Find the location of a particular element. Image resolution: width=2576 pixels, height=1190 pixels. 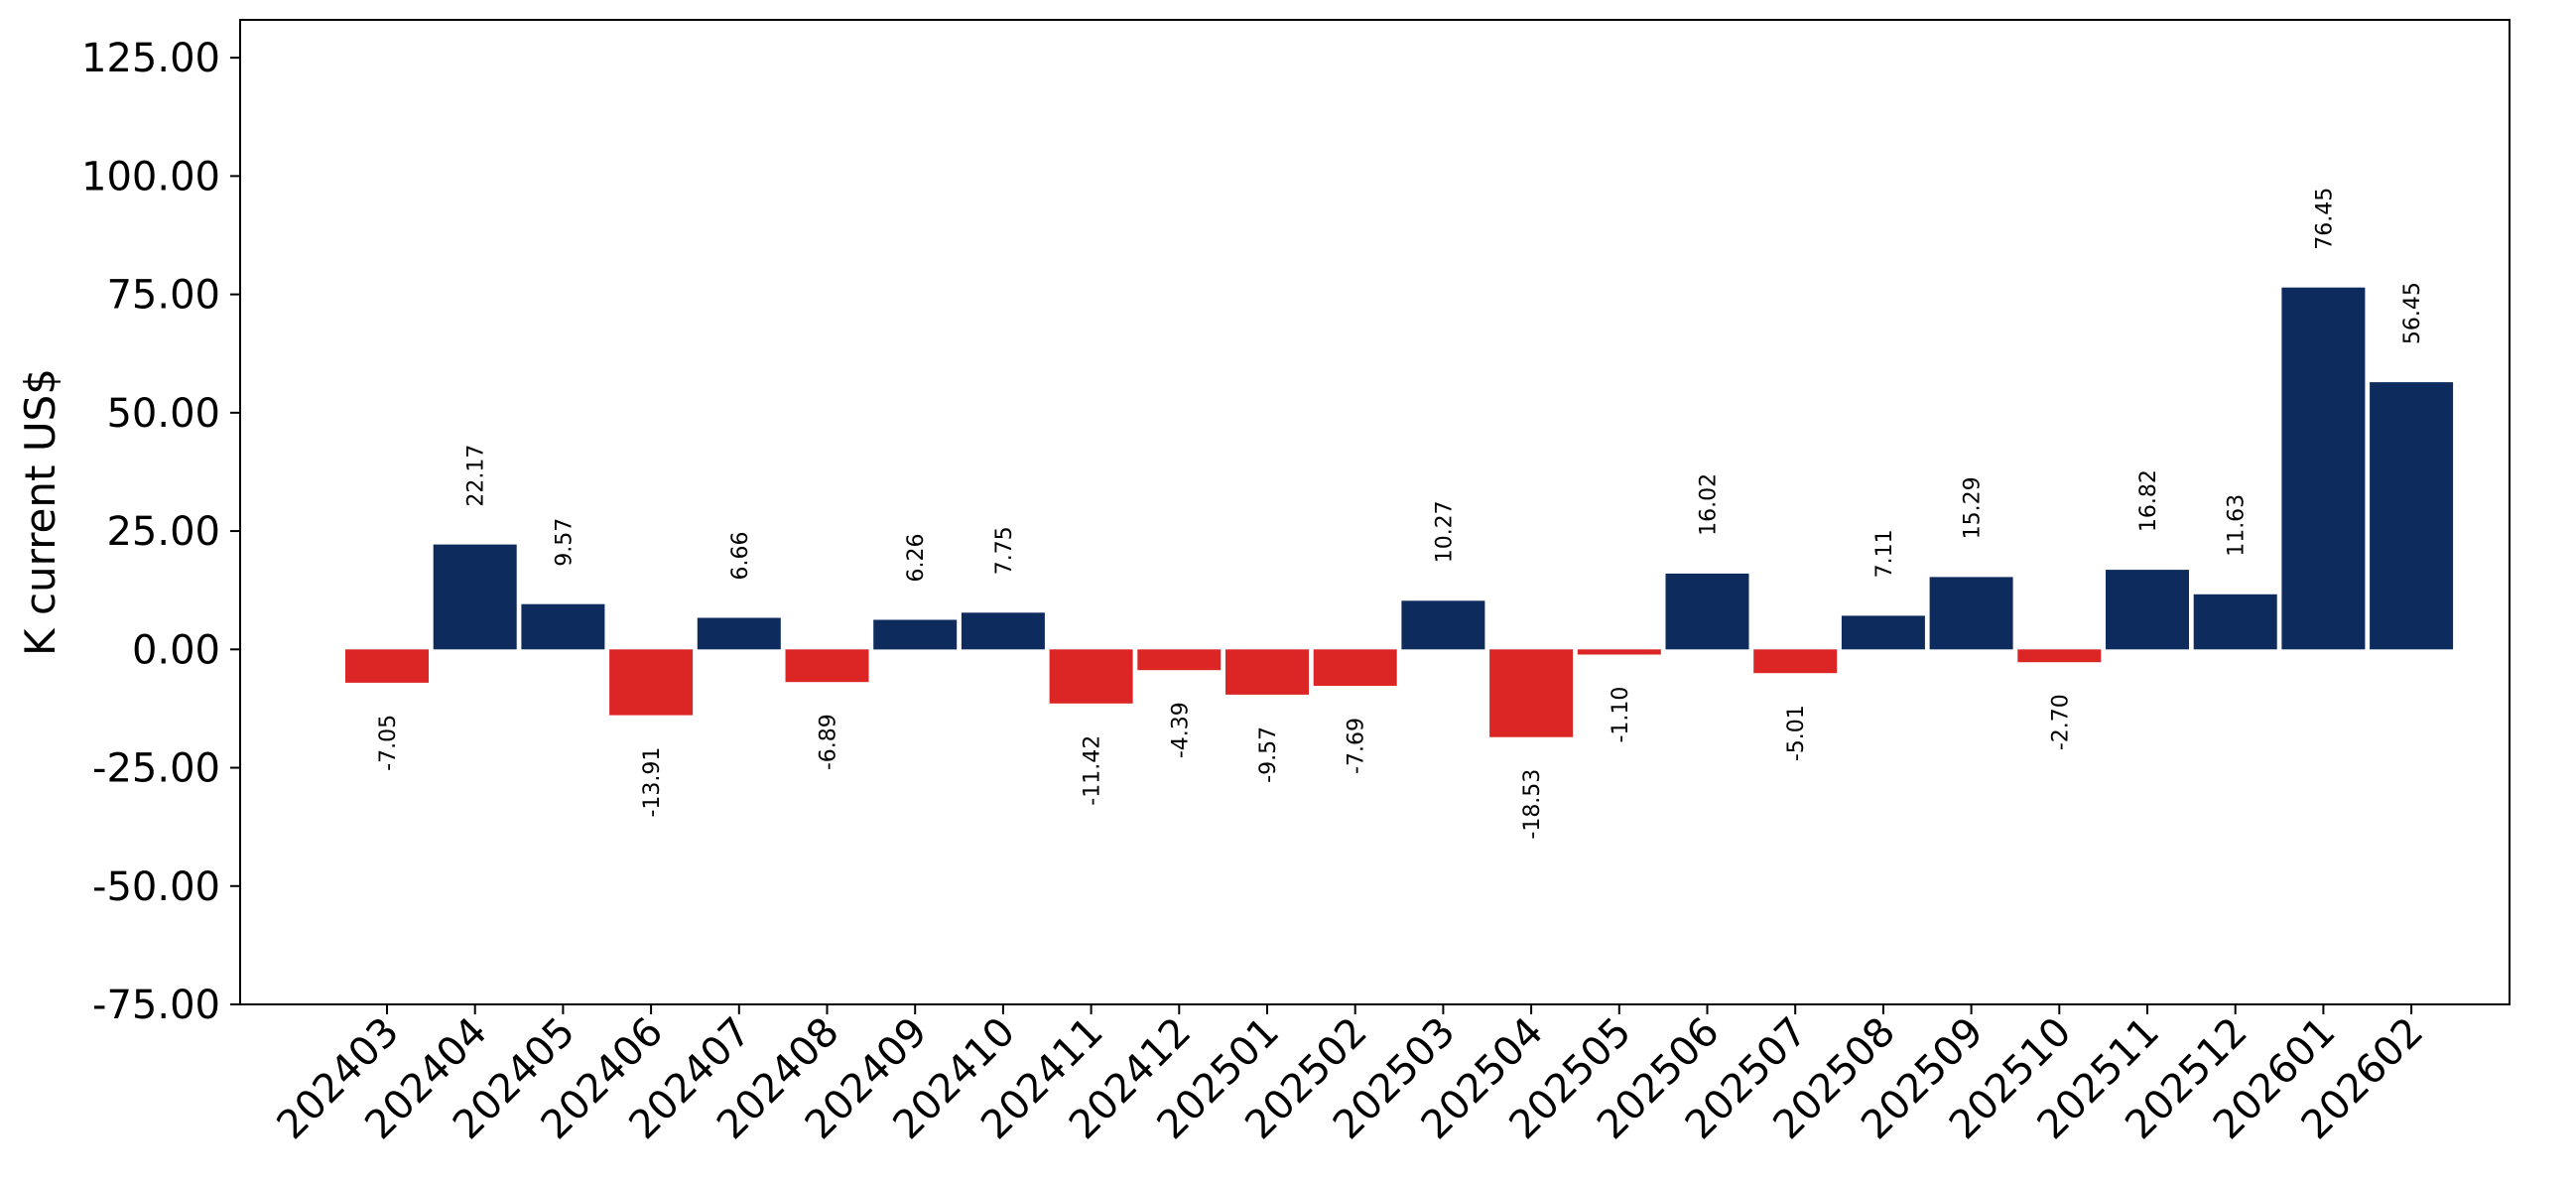

data-label-202504: -18.53 is located at coordinates (1533, 804).